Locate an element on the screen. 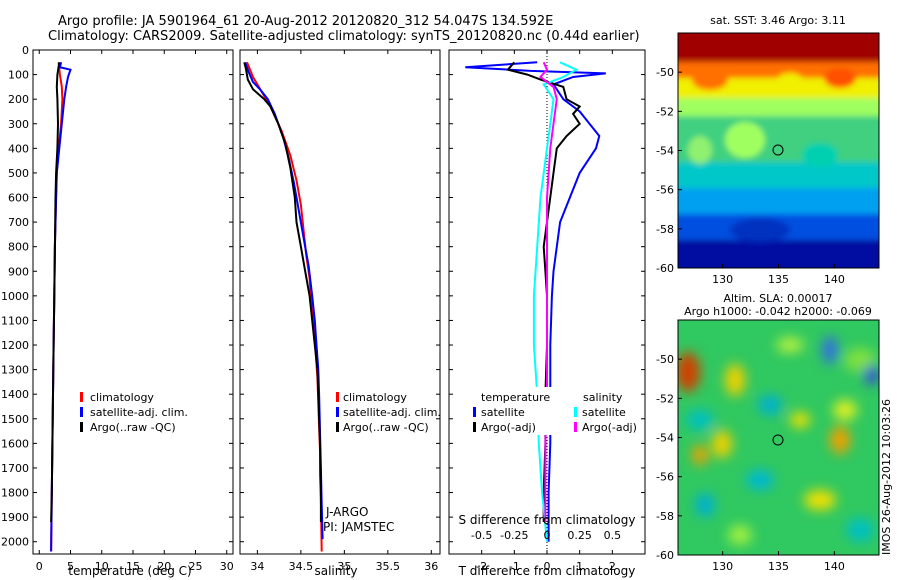 The height and width of the screenshot is (580, 900). y-tick-label: 200 is located at coordinates (18, 99).